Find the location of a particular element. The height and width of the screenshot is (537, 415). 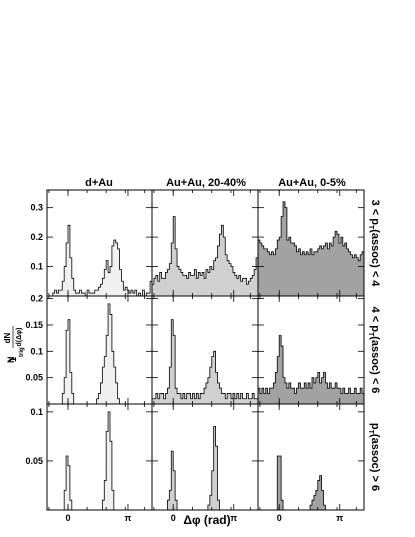

column-title-dau: d+Au is located at coordinates (99, 183).